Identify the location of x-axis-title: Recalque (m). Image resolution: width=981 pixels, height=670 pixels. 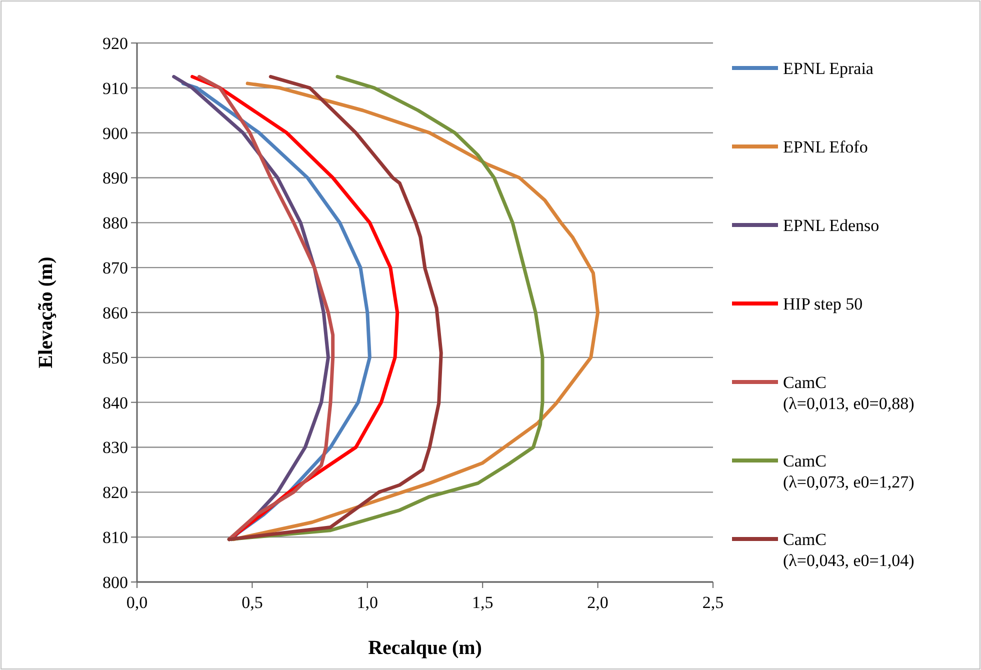
(425, 648).